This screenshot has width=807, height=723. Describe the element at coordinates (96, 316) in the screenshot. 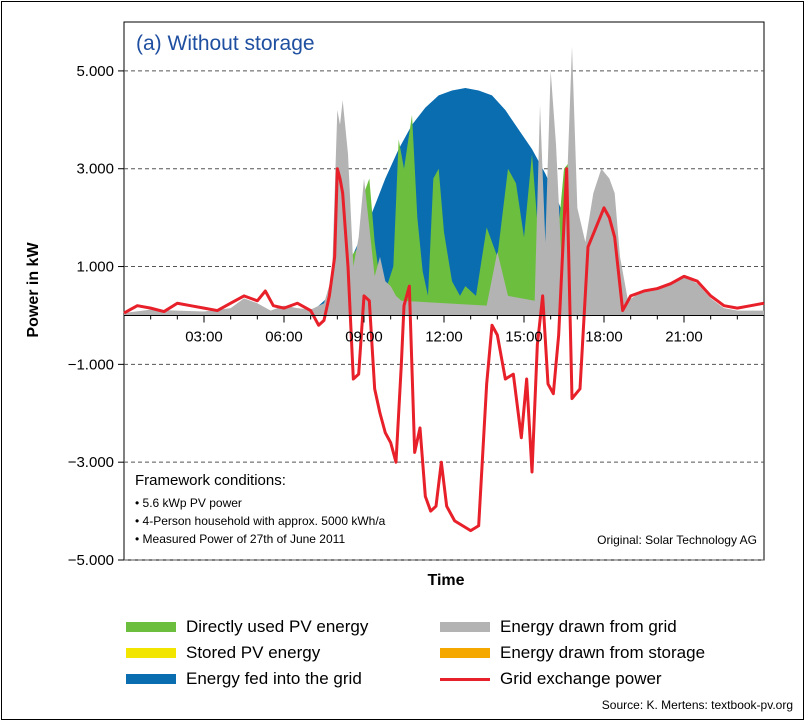

I see `y-ticks: 5.000 3.000 1.000 −1.000 −3.000 −5.000` at that location.